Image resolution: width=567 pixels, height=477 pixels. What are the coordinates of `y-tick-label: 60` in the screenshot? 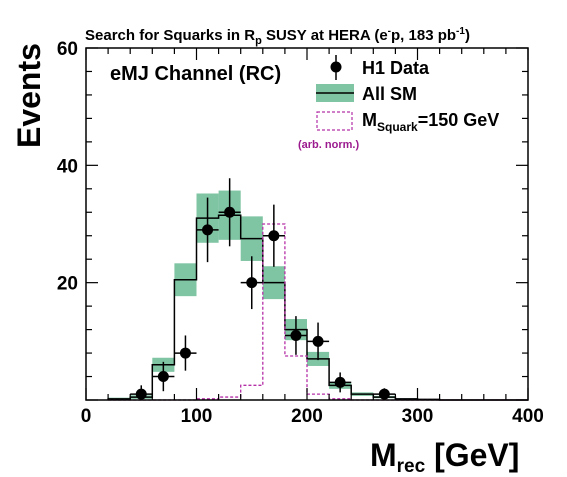 It's located at (67, 49).